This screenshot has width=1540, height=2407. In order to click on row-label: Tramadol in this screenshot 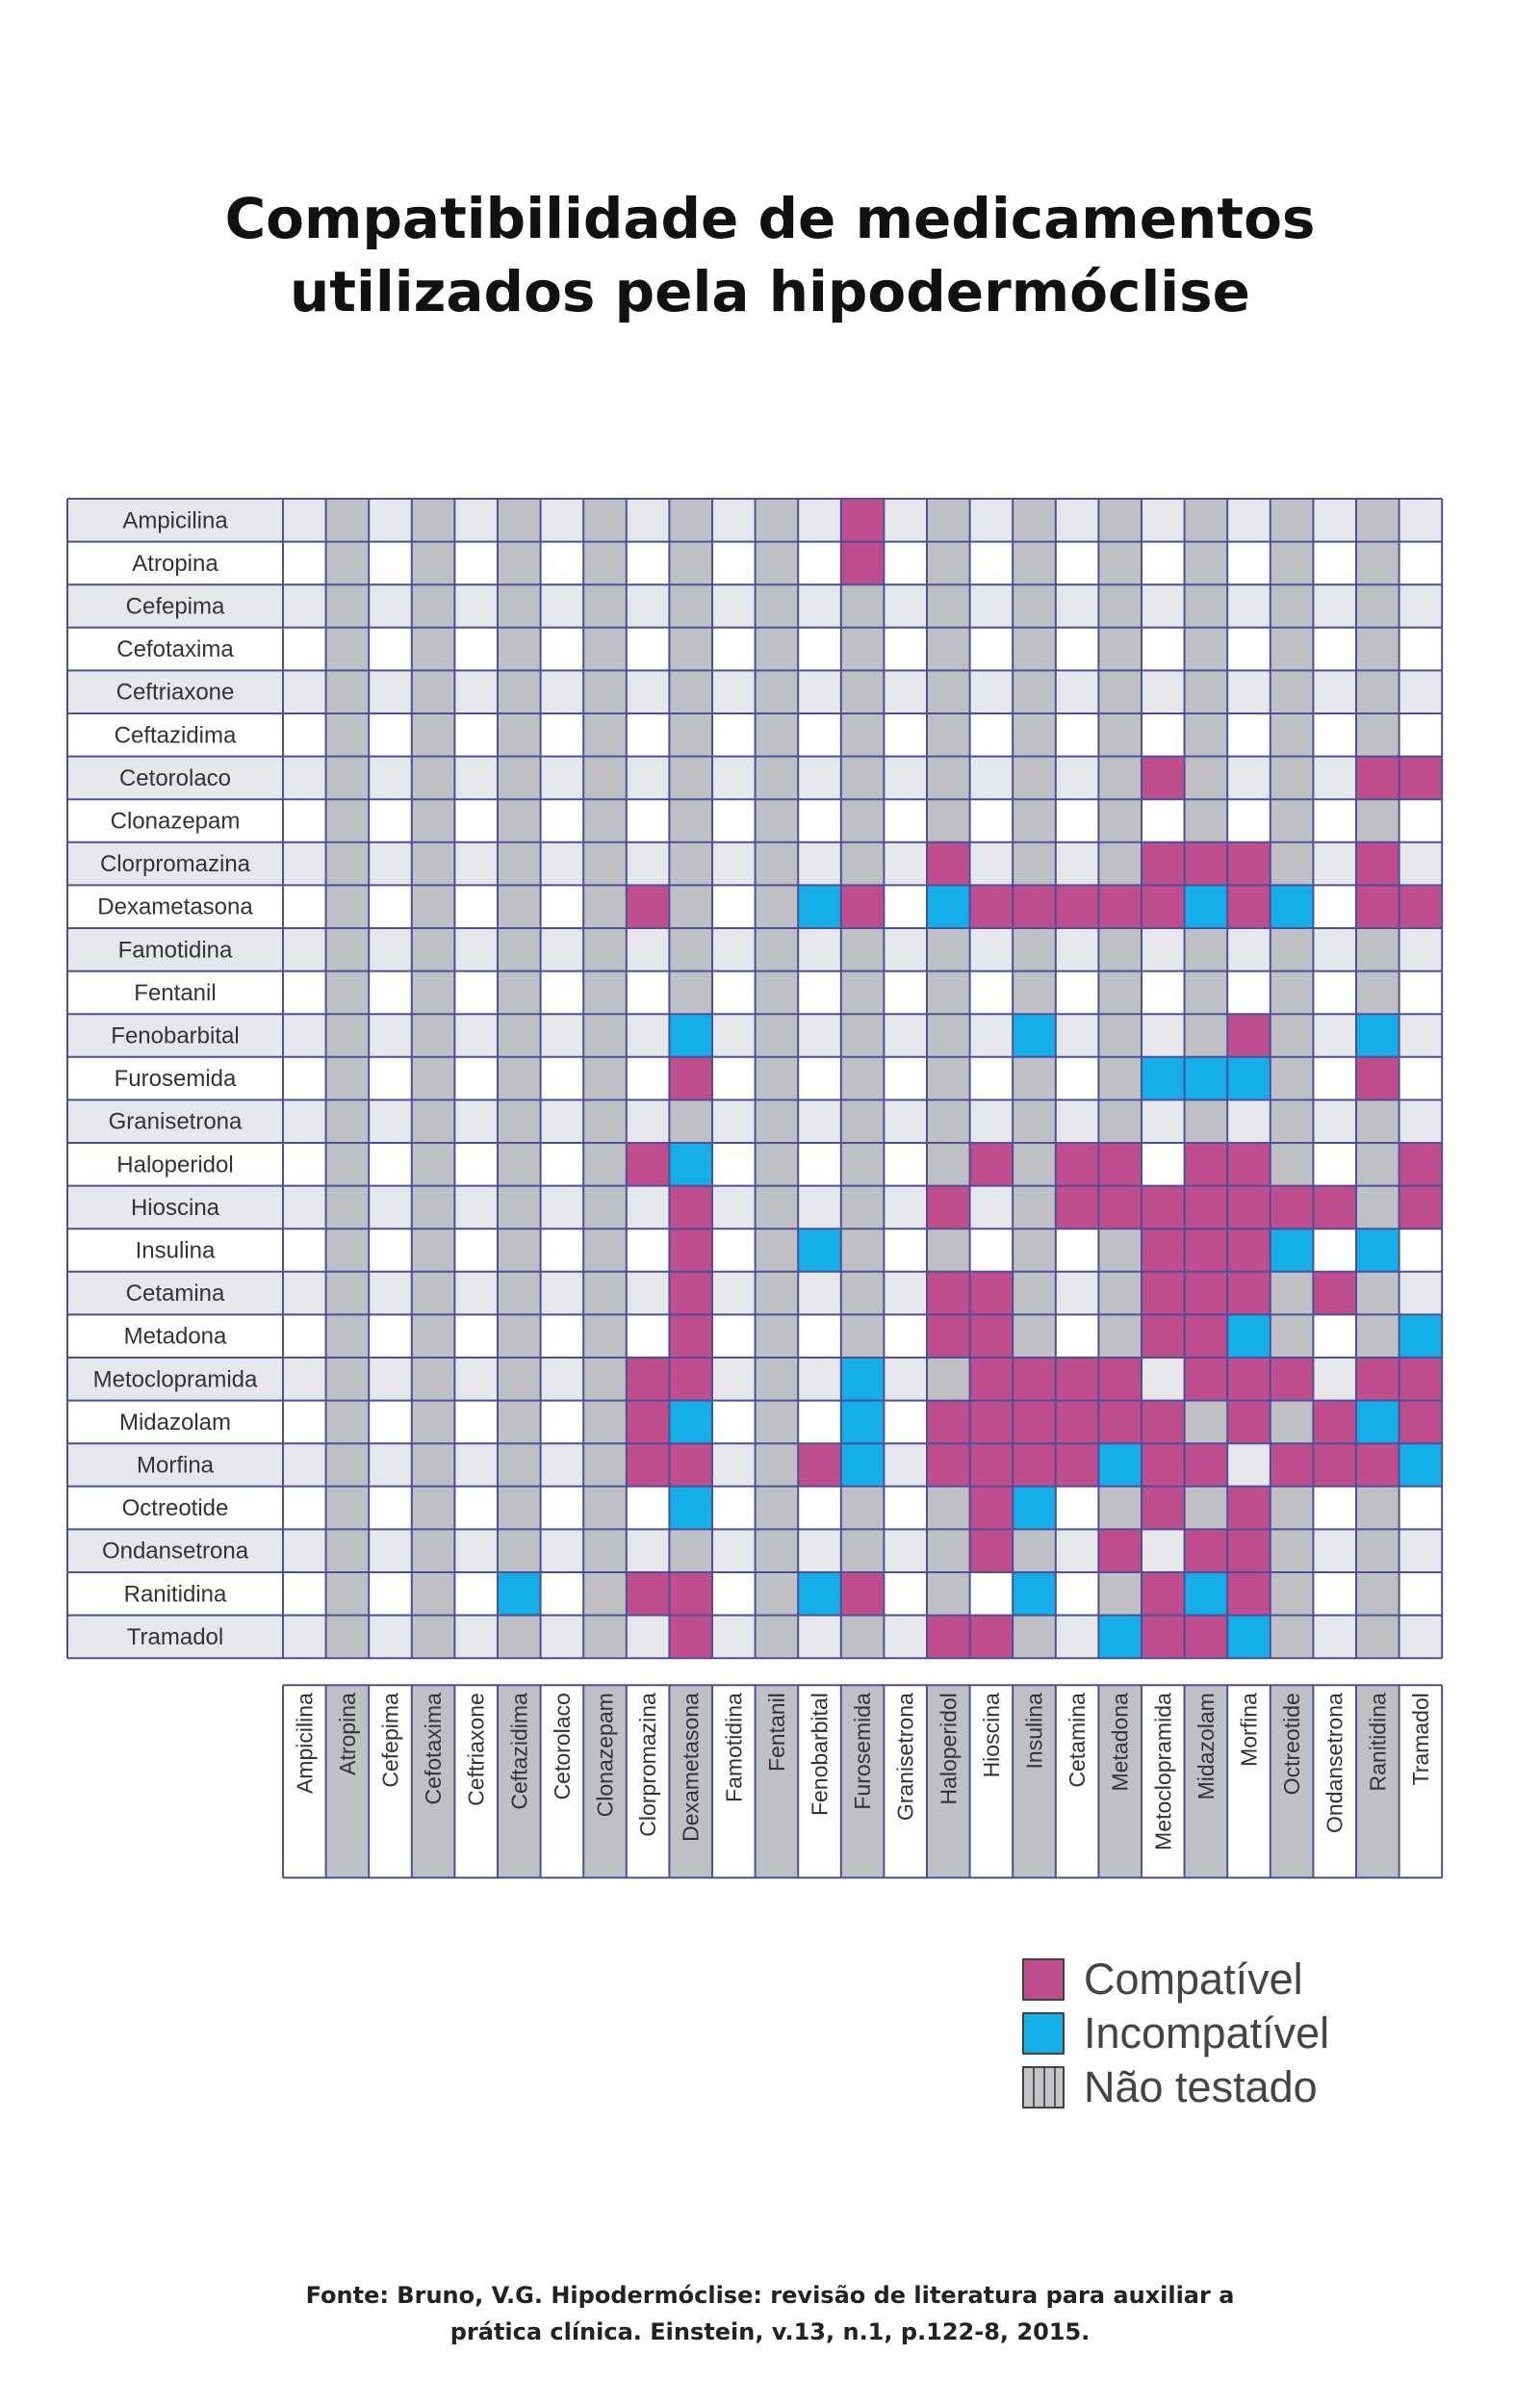, I will do `click(175, 1637)`.